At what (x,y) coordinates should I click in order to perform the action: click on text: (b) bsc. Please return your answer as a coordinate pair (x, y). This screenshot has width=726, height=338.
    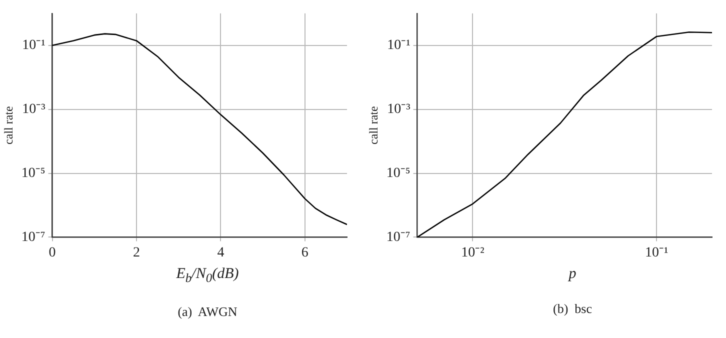
    Looking at the image, I should click on (572, 309).